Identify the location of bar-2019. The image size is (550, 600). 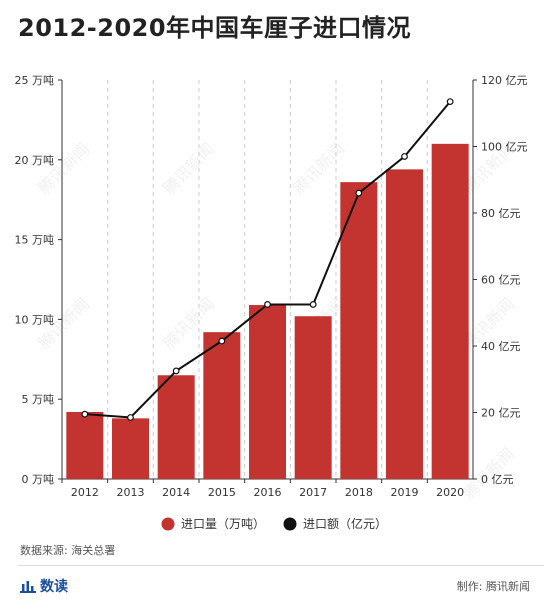
(404, 324).